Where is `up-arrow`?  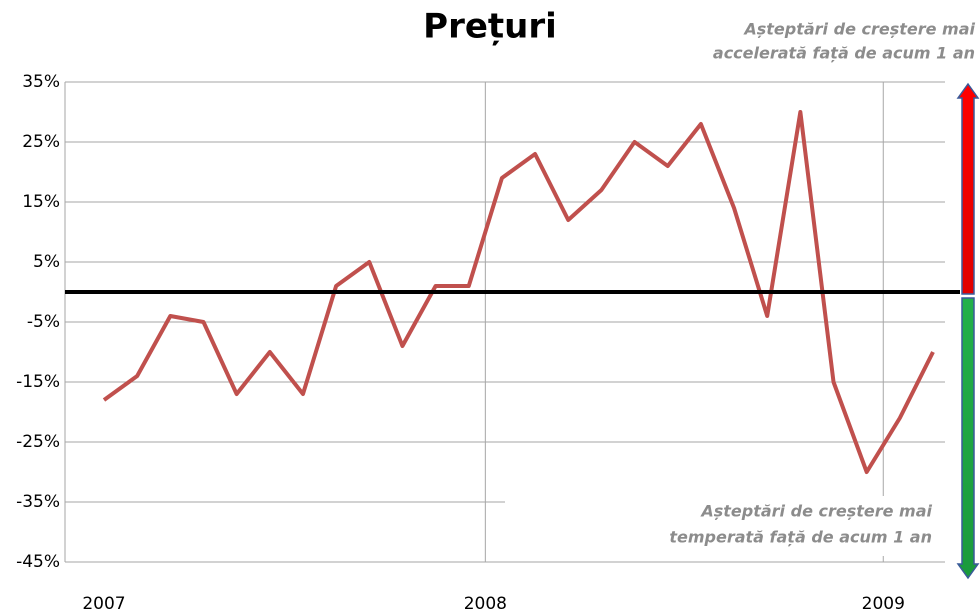 up-arrow is located at coordinates (968, 188).